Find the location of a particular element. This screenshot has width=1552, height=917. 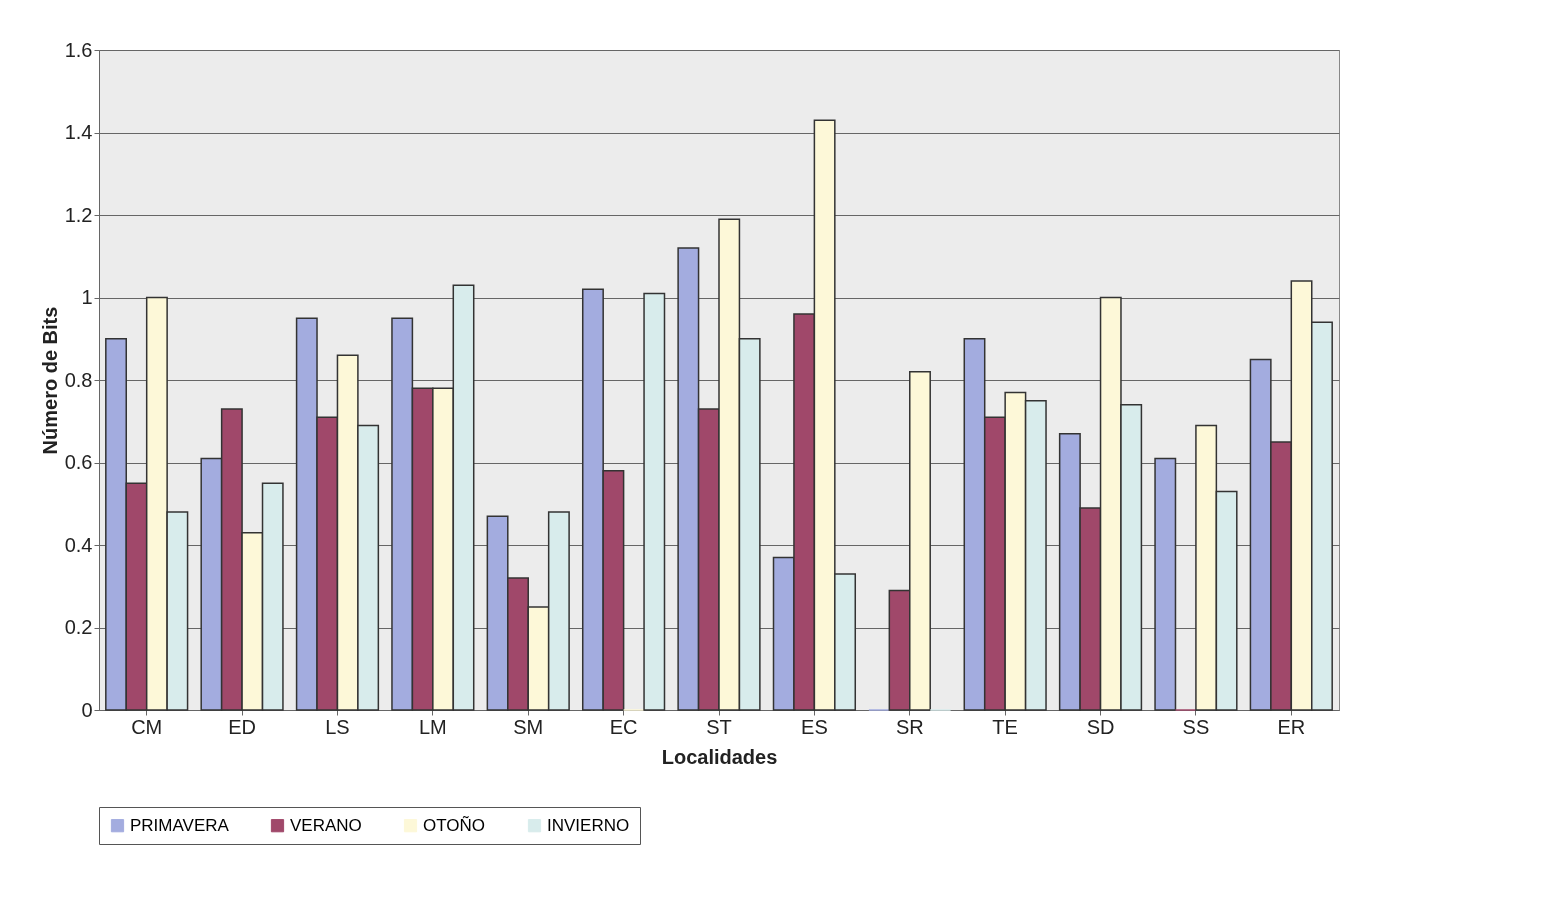

x-axis-title: Localidades is located at coordinates (719, 756).